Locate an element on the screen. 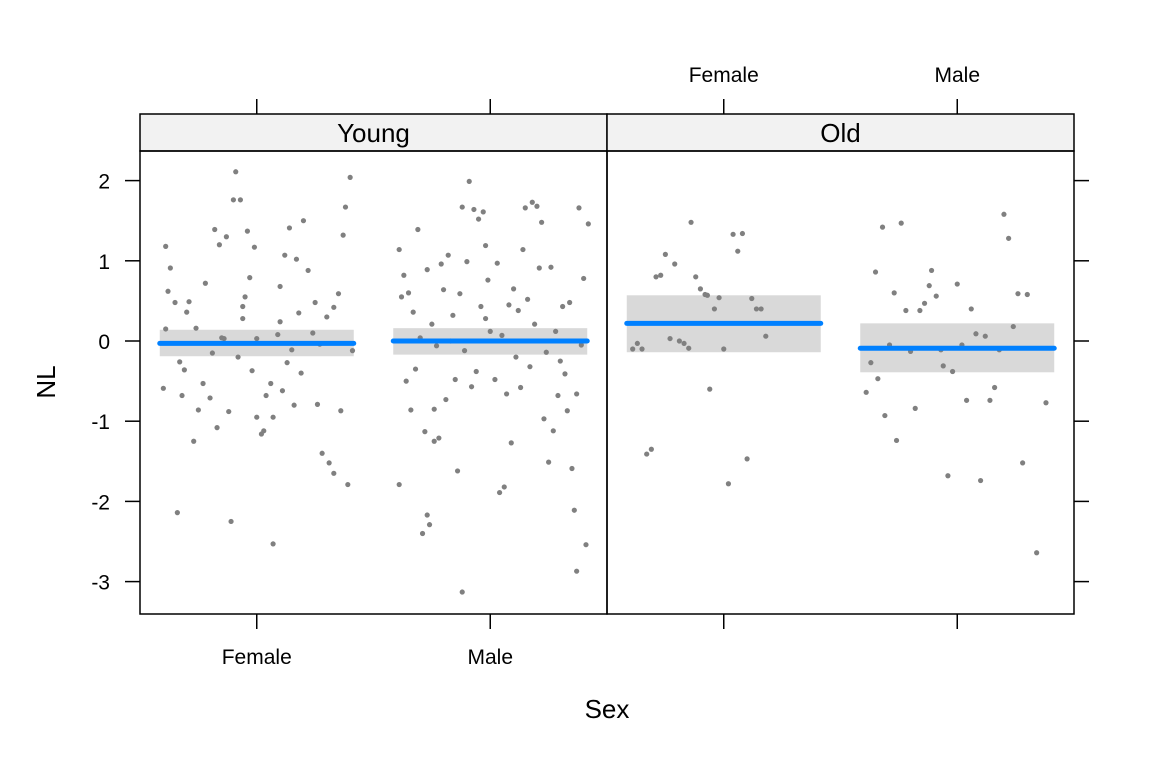 The width and height of the screenshot is (1152, 768). strip-label-young: Young is located at coordinates (373, 133).